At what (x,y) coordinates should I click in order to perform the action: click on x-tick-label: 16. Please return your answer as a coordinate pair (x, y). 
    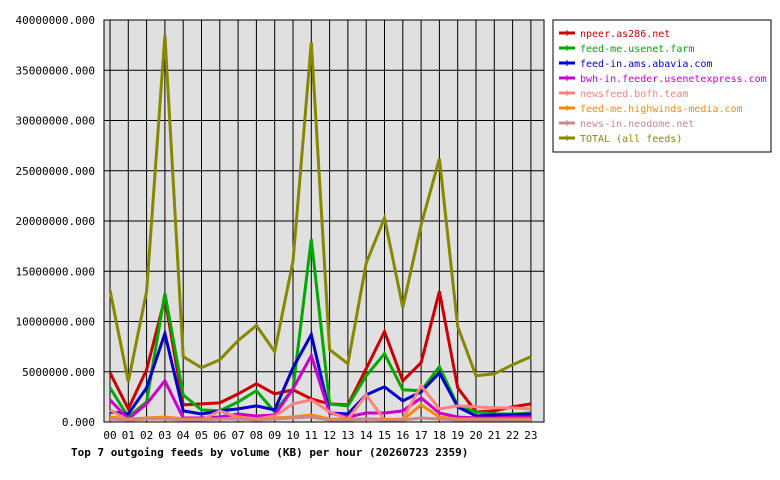
    Looking at the image, I should click on (402, 435).